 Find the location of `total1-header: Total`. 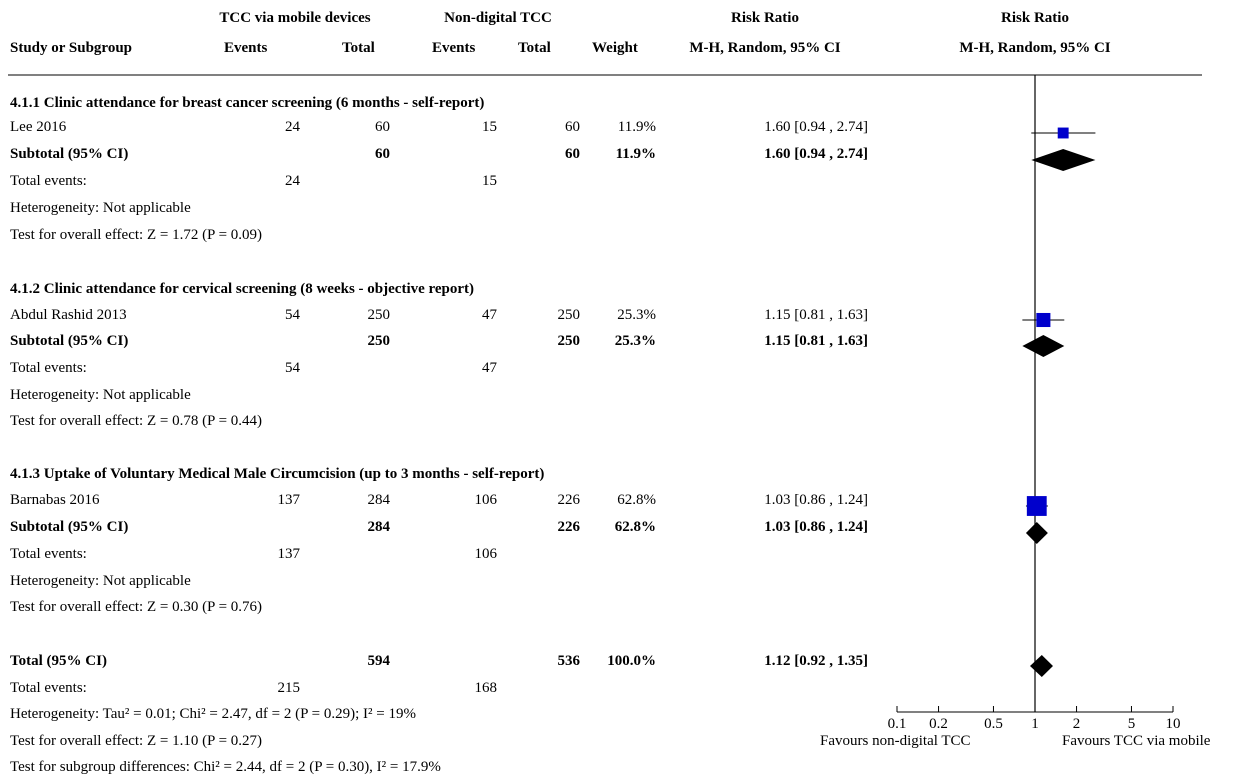

total1-header: Total is located at coordinates (358, 48).